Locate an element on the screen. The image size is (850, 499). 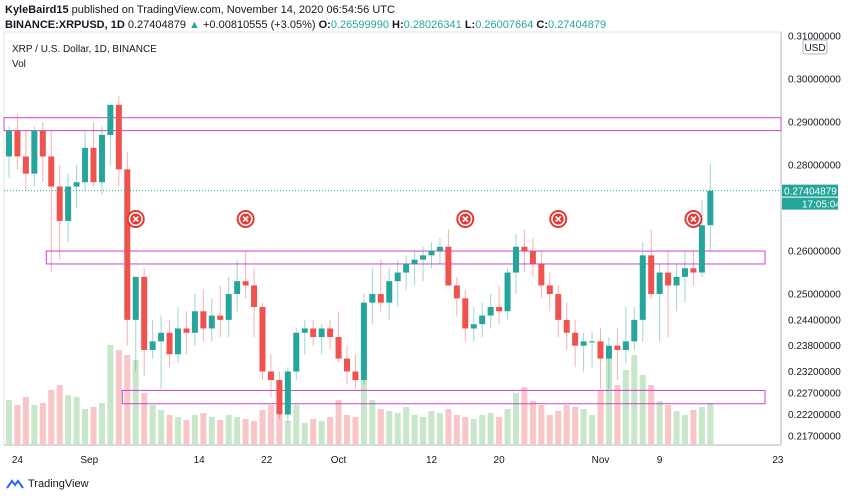
time-tick-label: 14 is located at coordinates (200, 460).